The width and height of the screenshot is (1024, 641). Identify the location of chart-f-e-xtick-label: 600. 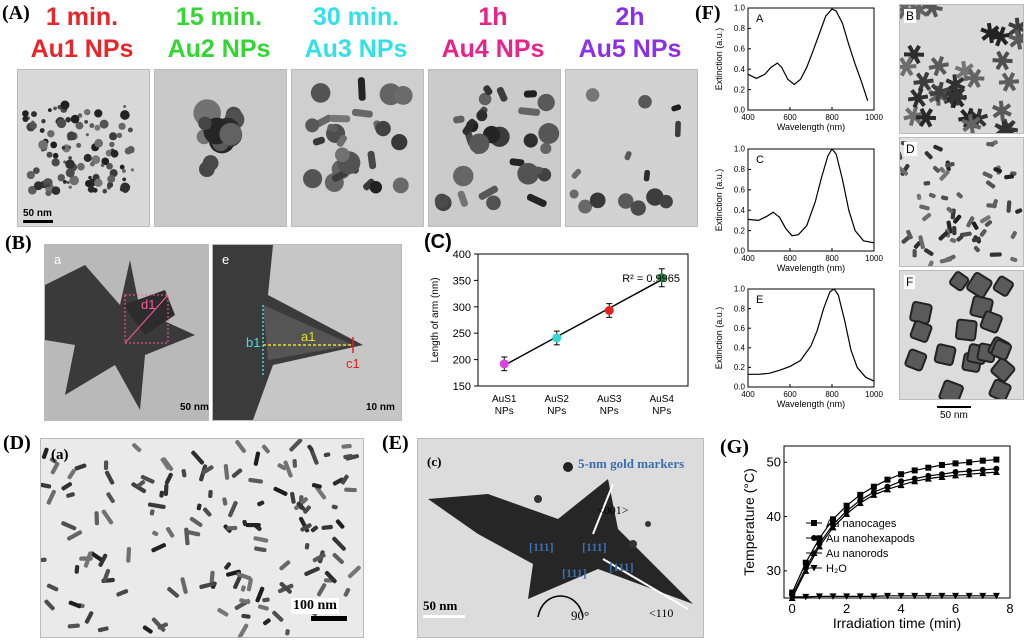
(790, 394).